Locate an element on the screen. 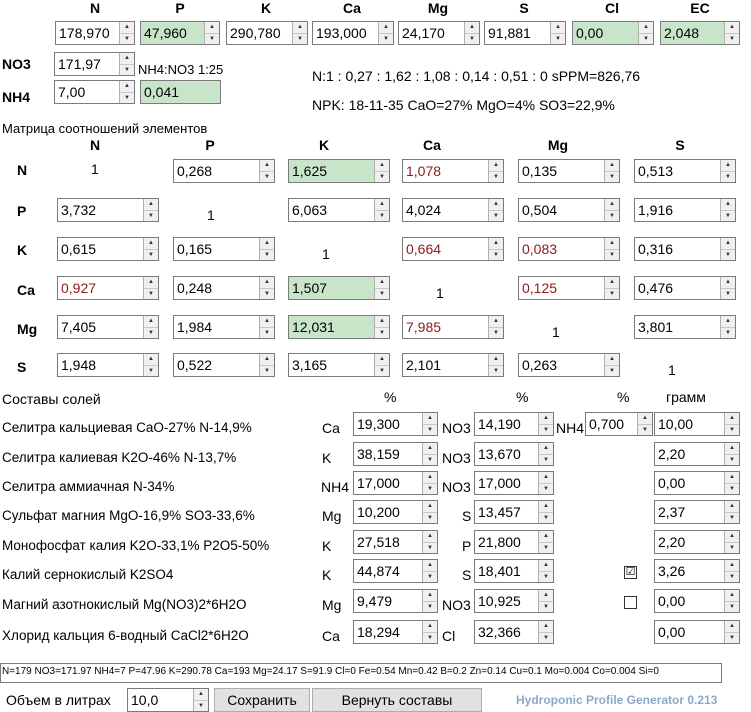  salt-grams-input: 10,00 ▲ ▼ is located at coordinates (697, 424).